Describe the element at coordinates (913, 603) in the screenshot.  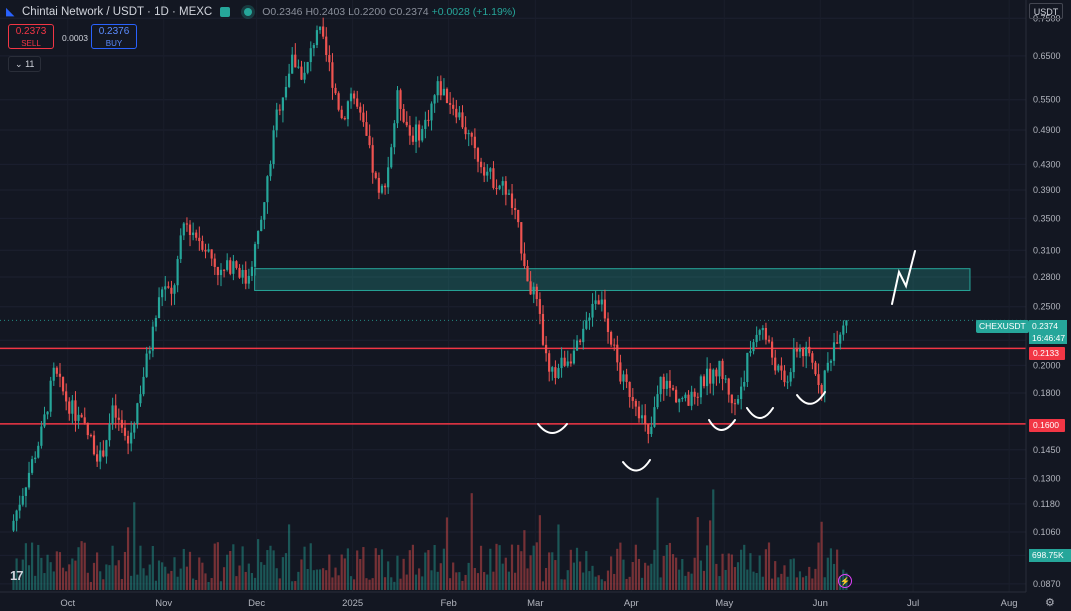
I see `time-tick-label: Jul` at that location.